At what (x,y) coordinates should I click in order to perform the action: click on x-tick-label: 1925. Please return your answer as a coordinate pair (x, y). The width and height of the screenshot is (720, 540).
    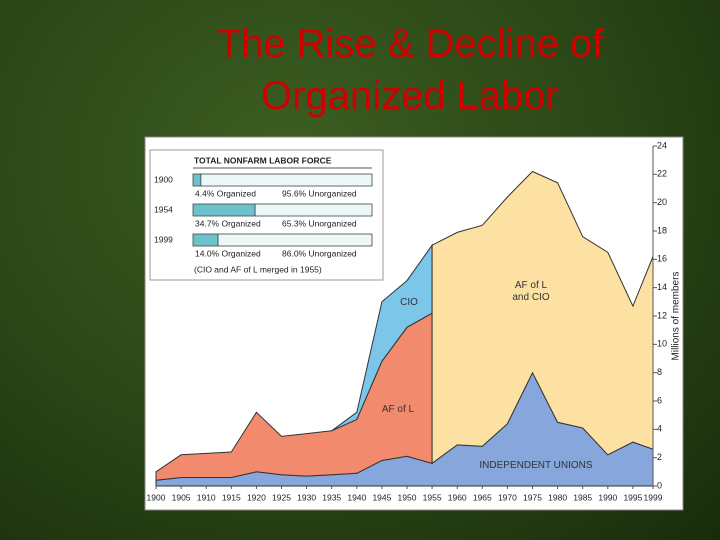
    Looking at the image, I should click on (281, 497).